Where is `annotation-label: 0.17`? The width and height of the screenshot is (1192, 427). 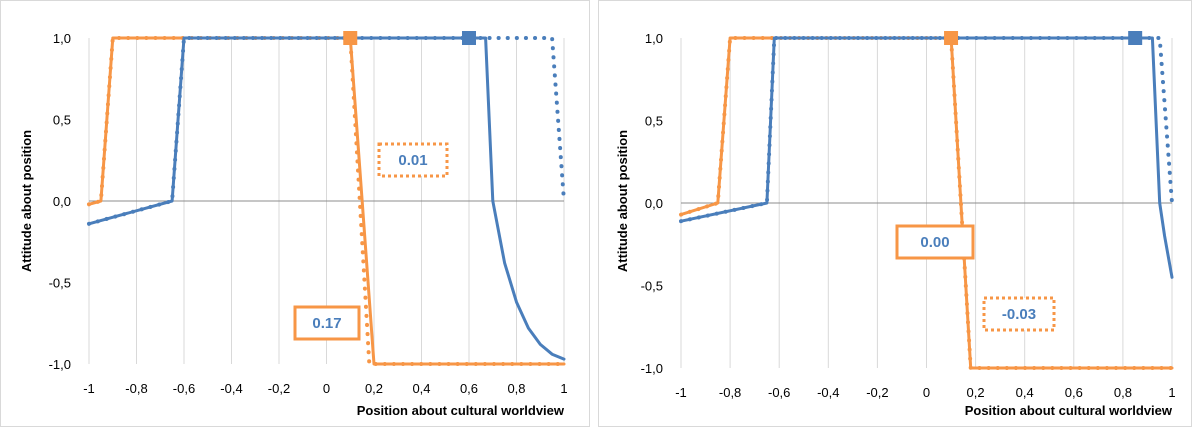
annotation-label: 0.17 is located at coordinates (326, 323).